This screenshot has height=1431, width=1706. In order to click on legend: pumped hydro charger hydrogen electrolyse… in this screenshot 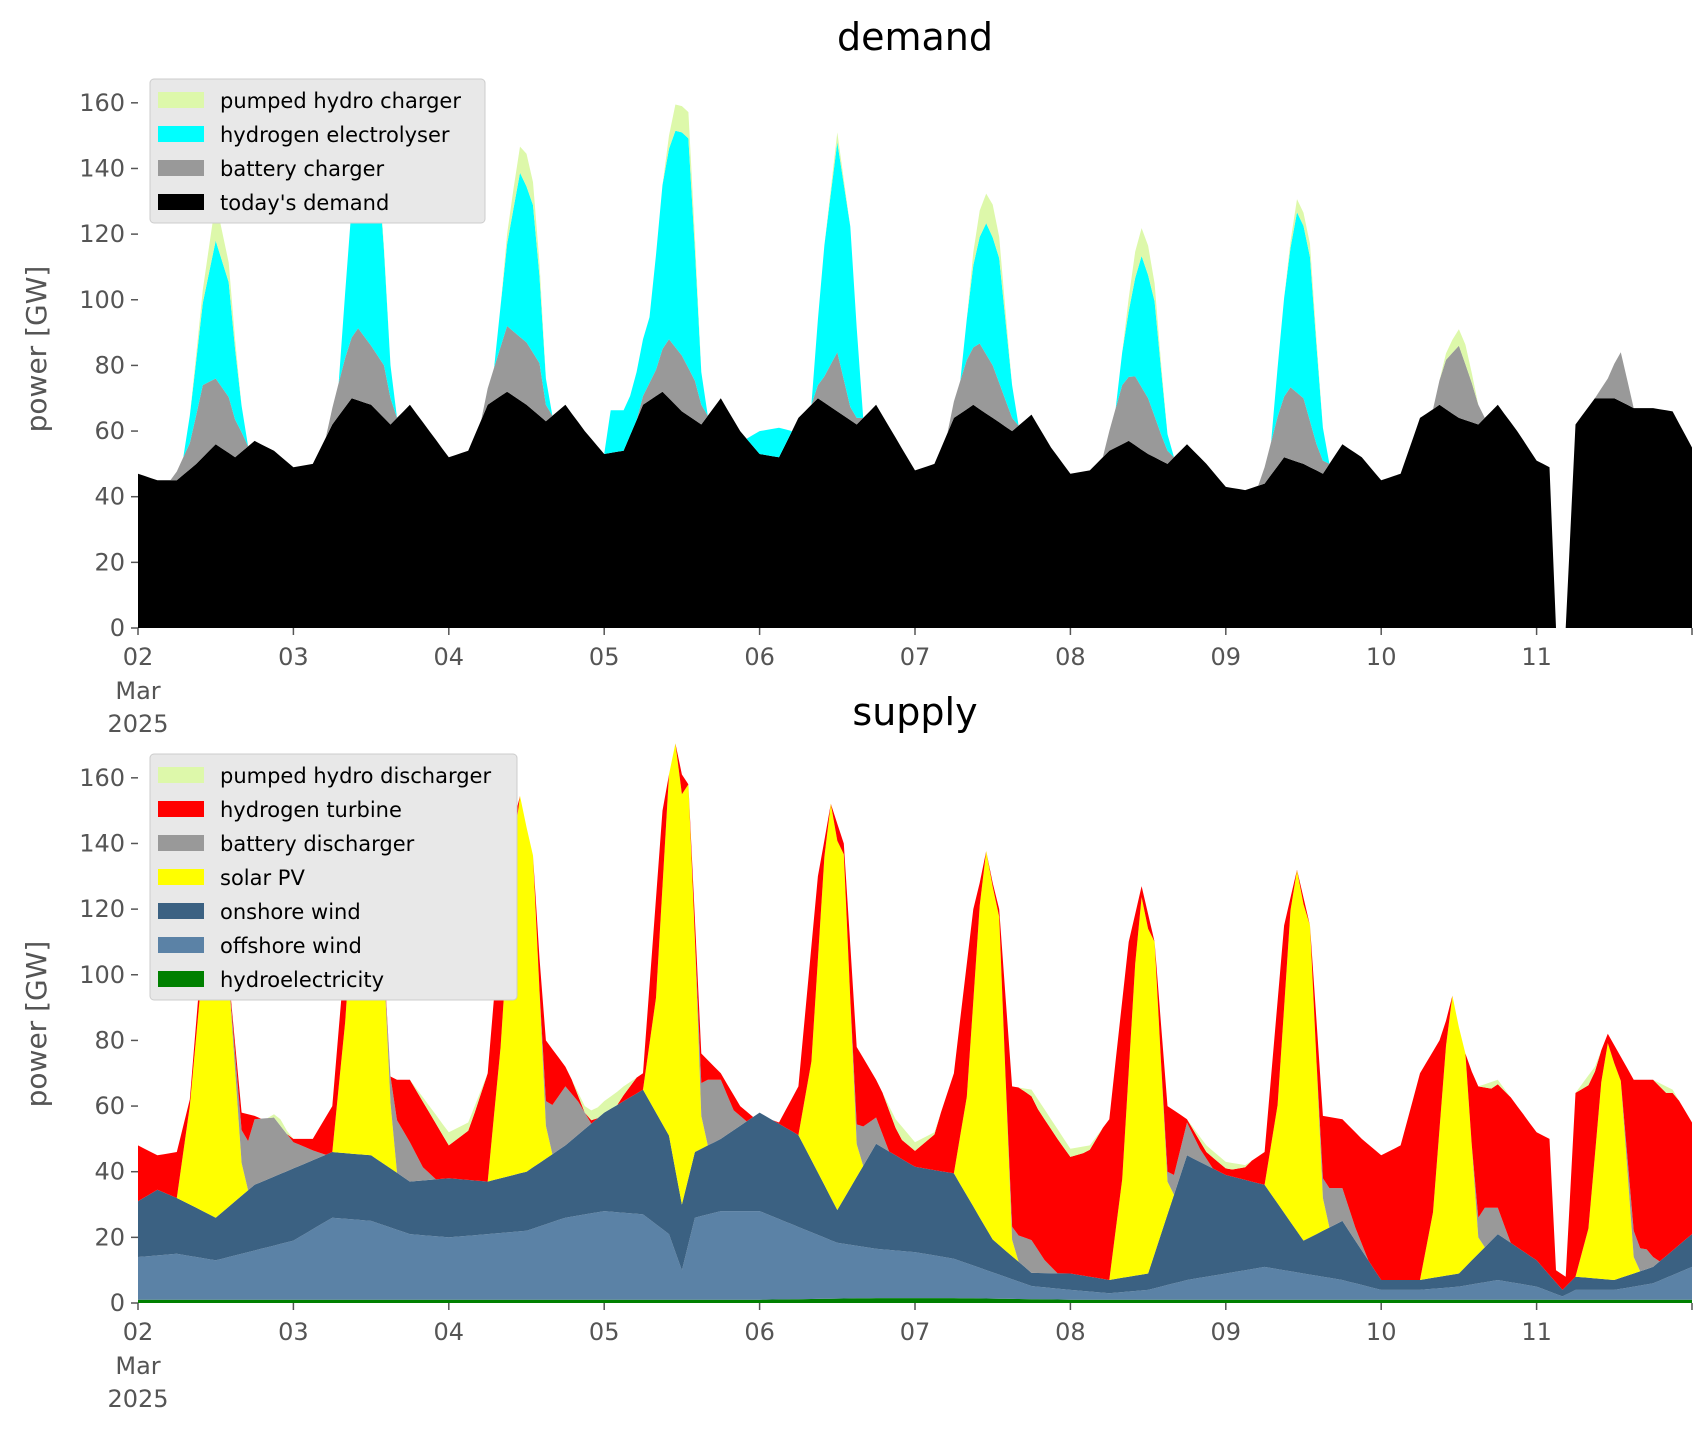, I will do `click(317, 151)`.